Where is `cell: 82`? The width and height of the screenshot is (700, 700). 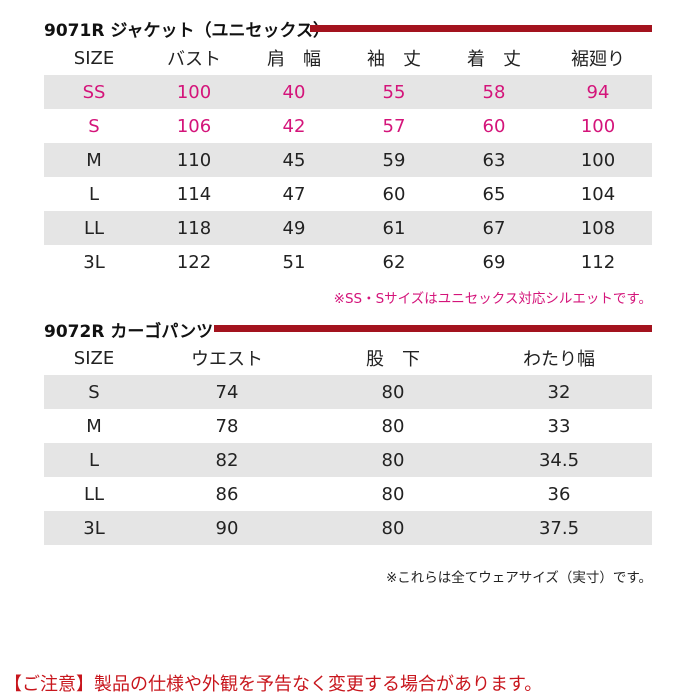
cell: 82 is located at coordinates (227, 460).